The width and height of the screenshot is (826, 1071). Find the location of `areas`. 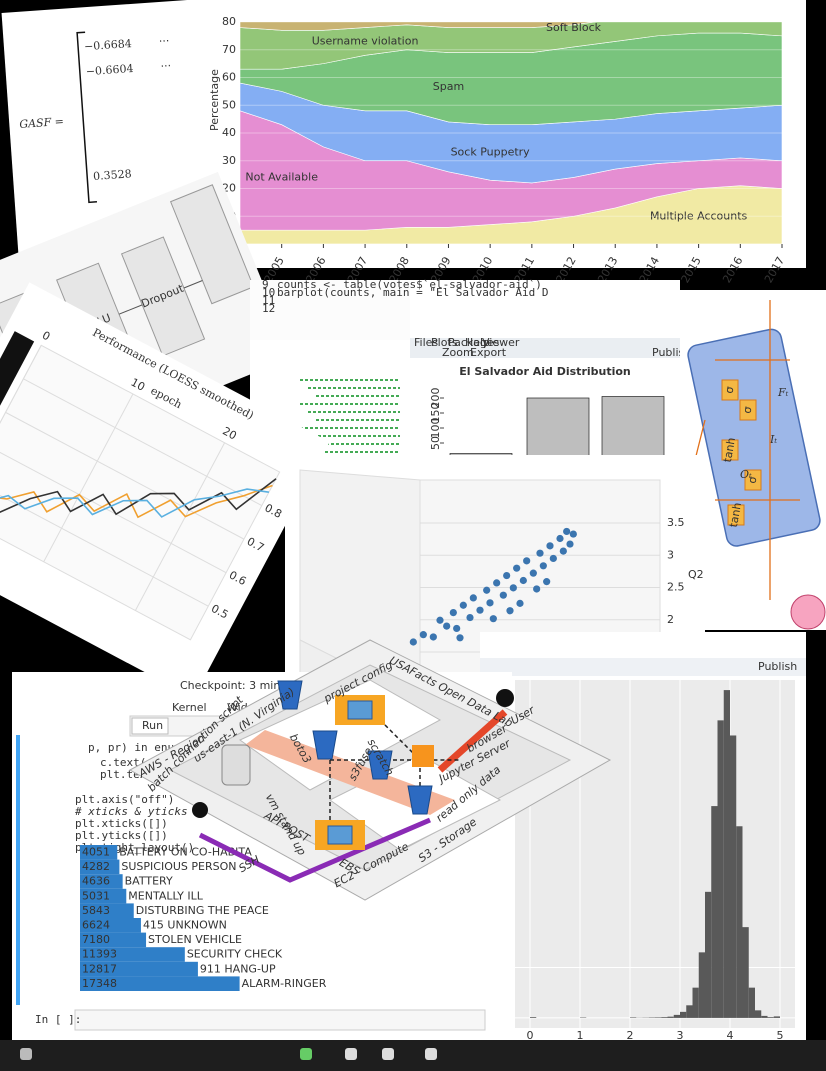

areas is located at coordinates (511, 133).